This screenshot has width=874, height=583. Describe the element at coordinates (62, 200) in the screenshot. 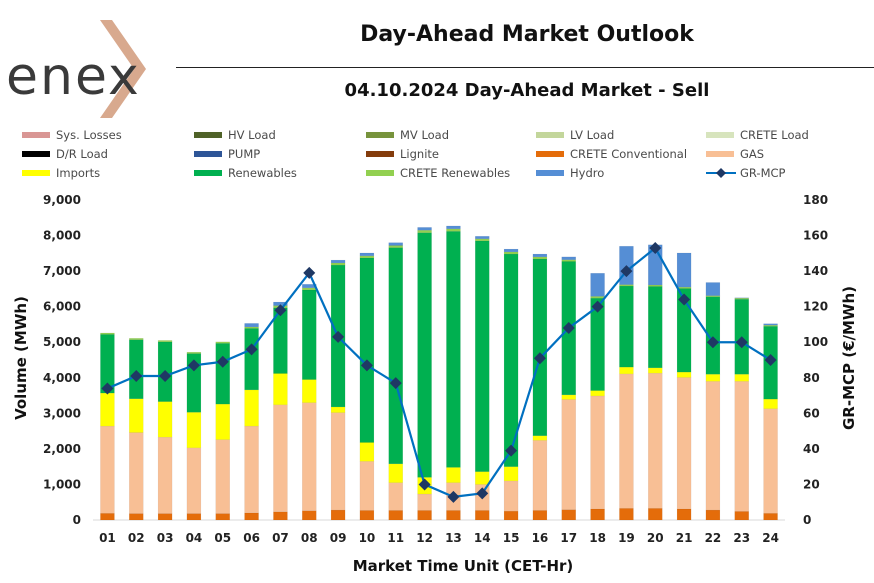

I see `y-tick-label: 9,000` at that location.